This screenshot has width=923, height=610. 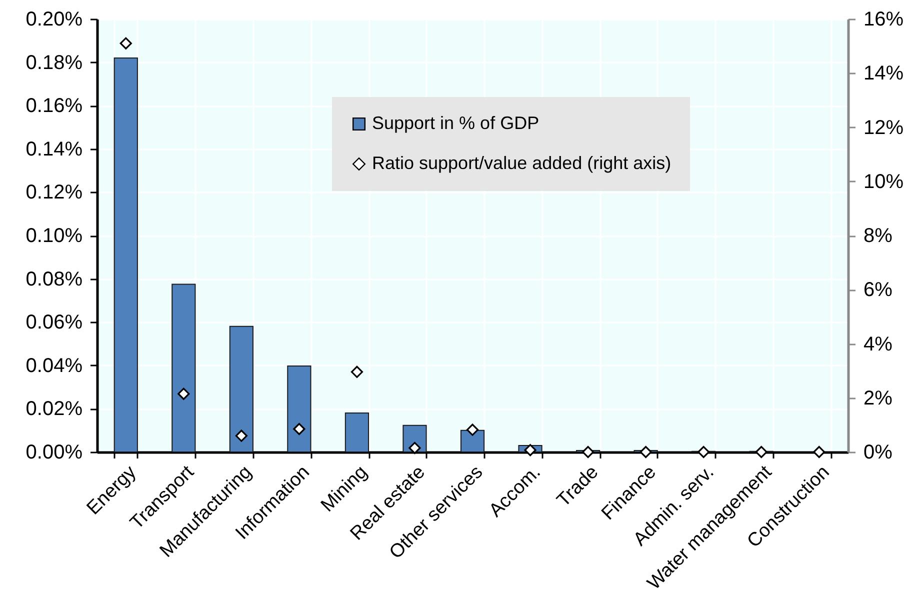 What do you see at coordinates (54, 409) in the screenshot?
I see `y-tick-label: 0.02%` at bounding box center [54, 409].